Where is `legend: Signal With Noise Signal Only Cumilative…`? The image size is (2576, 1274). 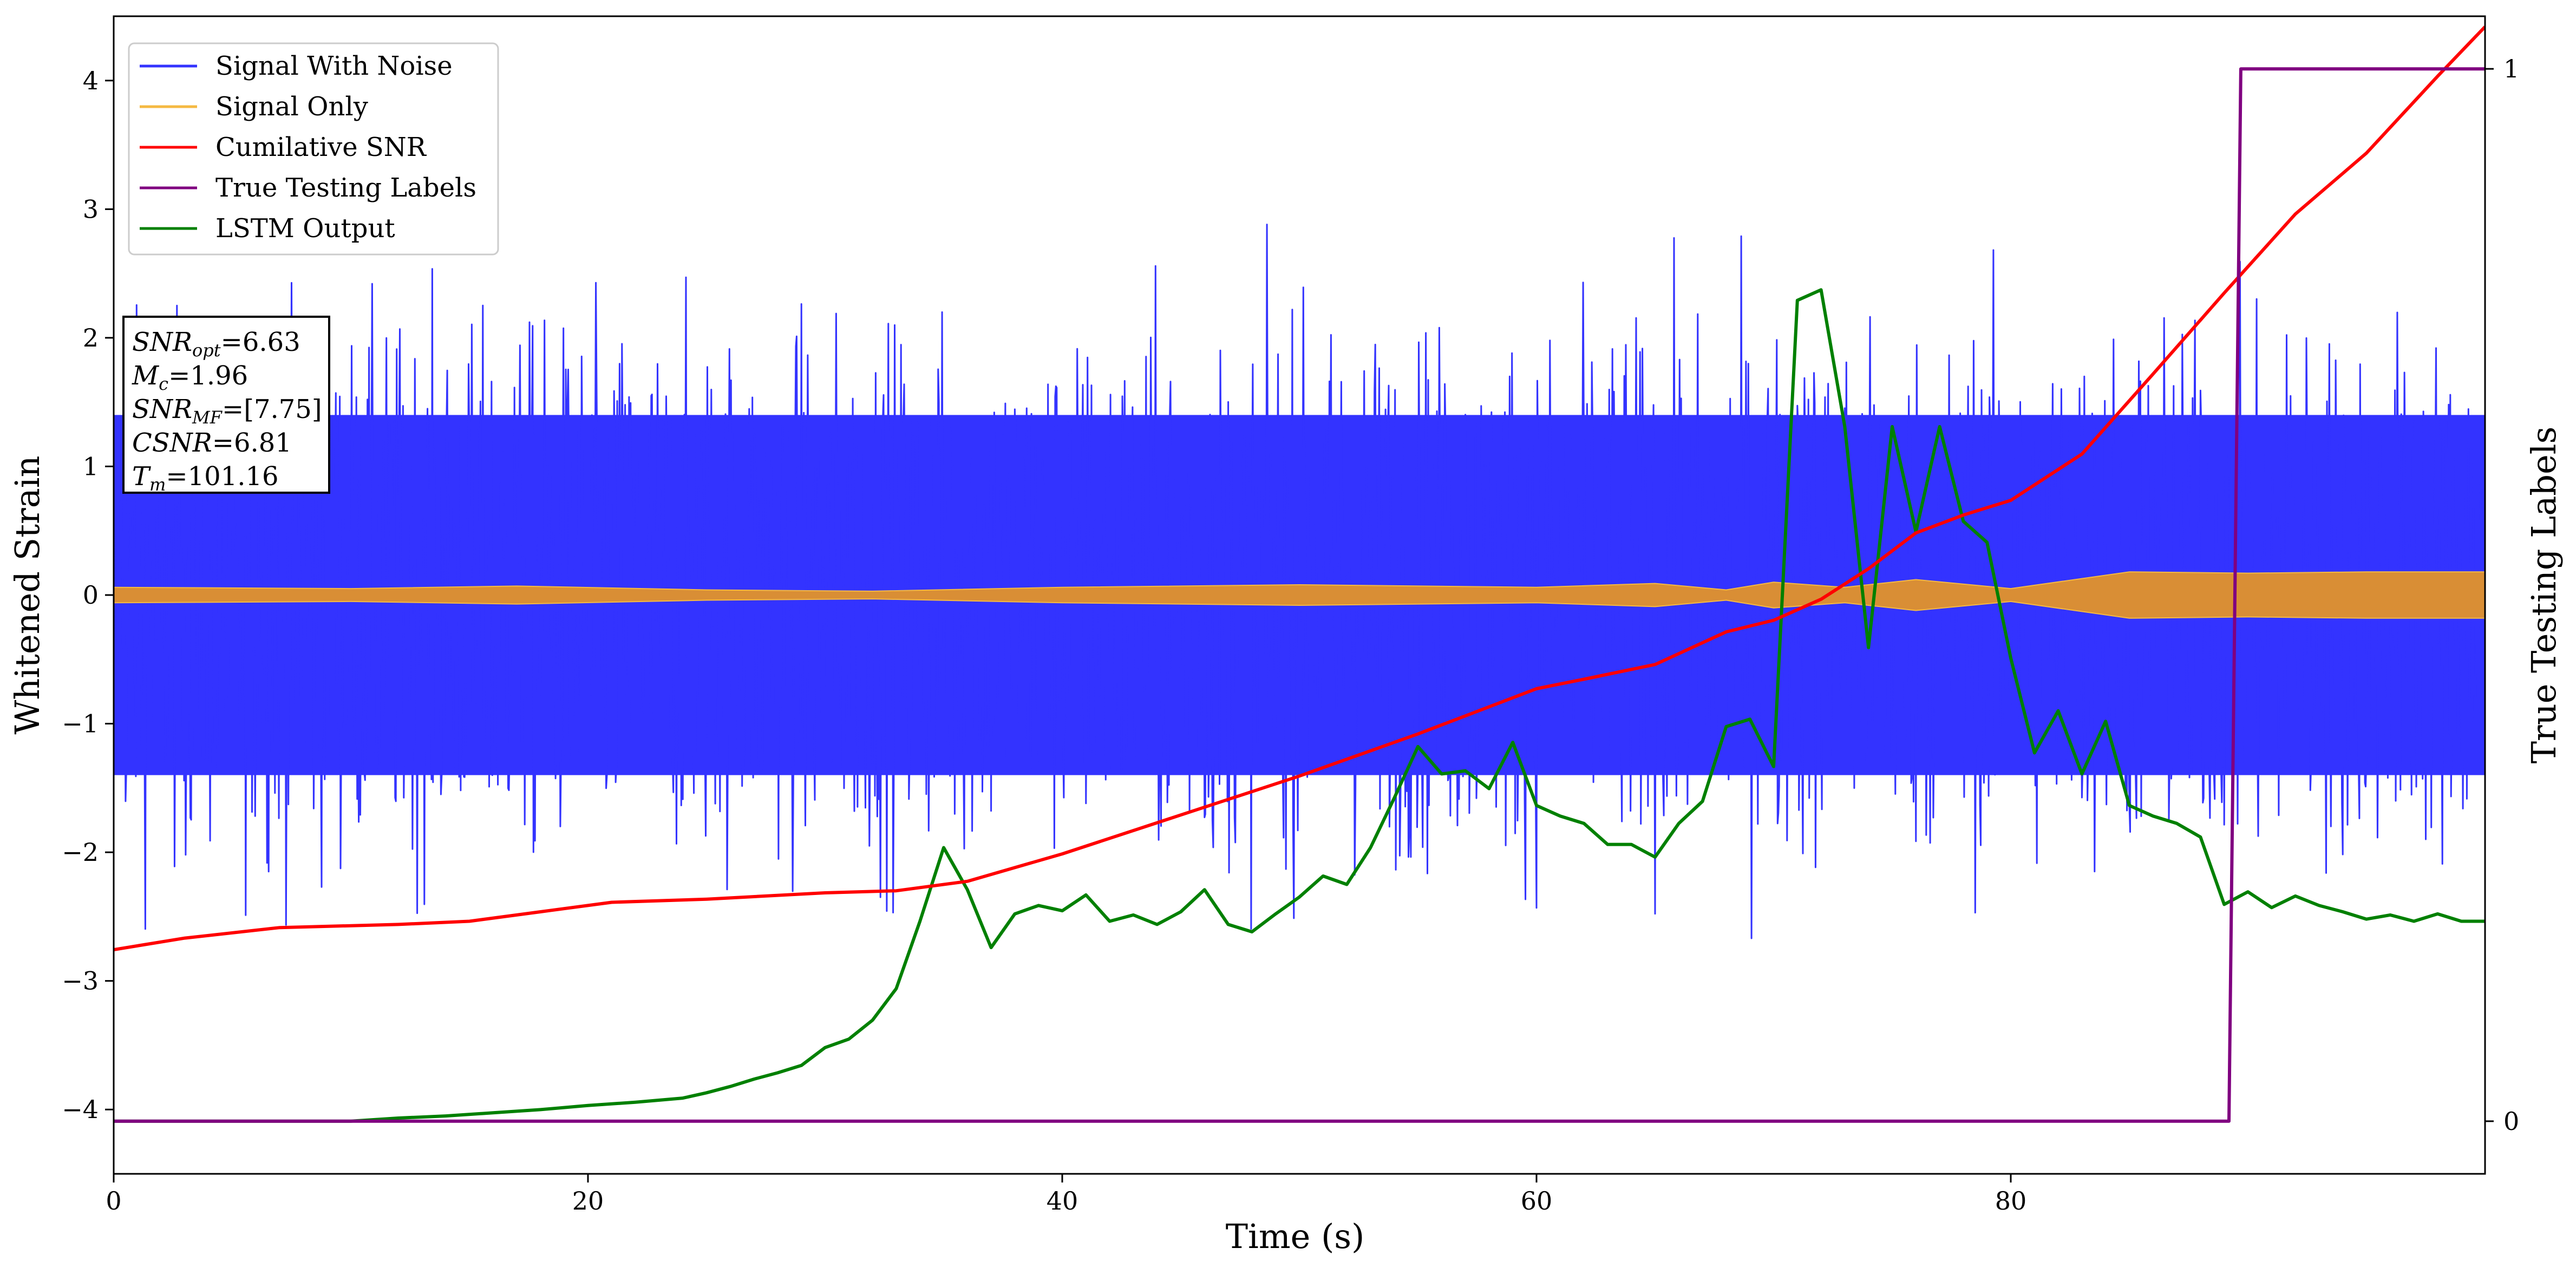 legend: Signal With Noise Signal Only Cumilative… is located at coordinates (313, 149).